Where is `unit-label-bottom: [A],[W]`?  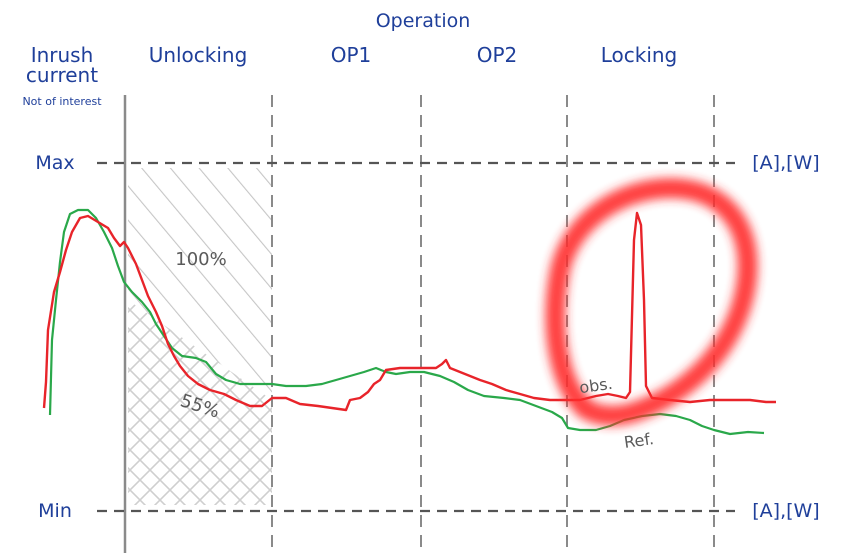 unit-label-bottom: [A],[W] is located at coordinates (785, 511).